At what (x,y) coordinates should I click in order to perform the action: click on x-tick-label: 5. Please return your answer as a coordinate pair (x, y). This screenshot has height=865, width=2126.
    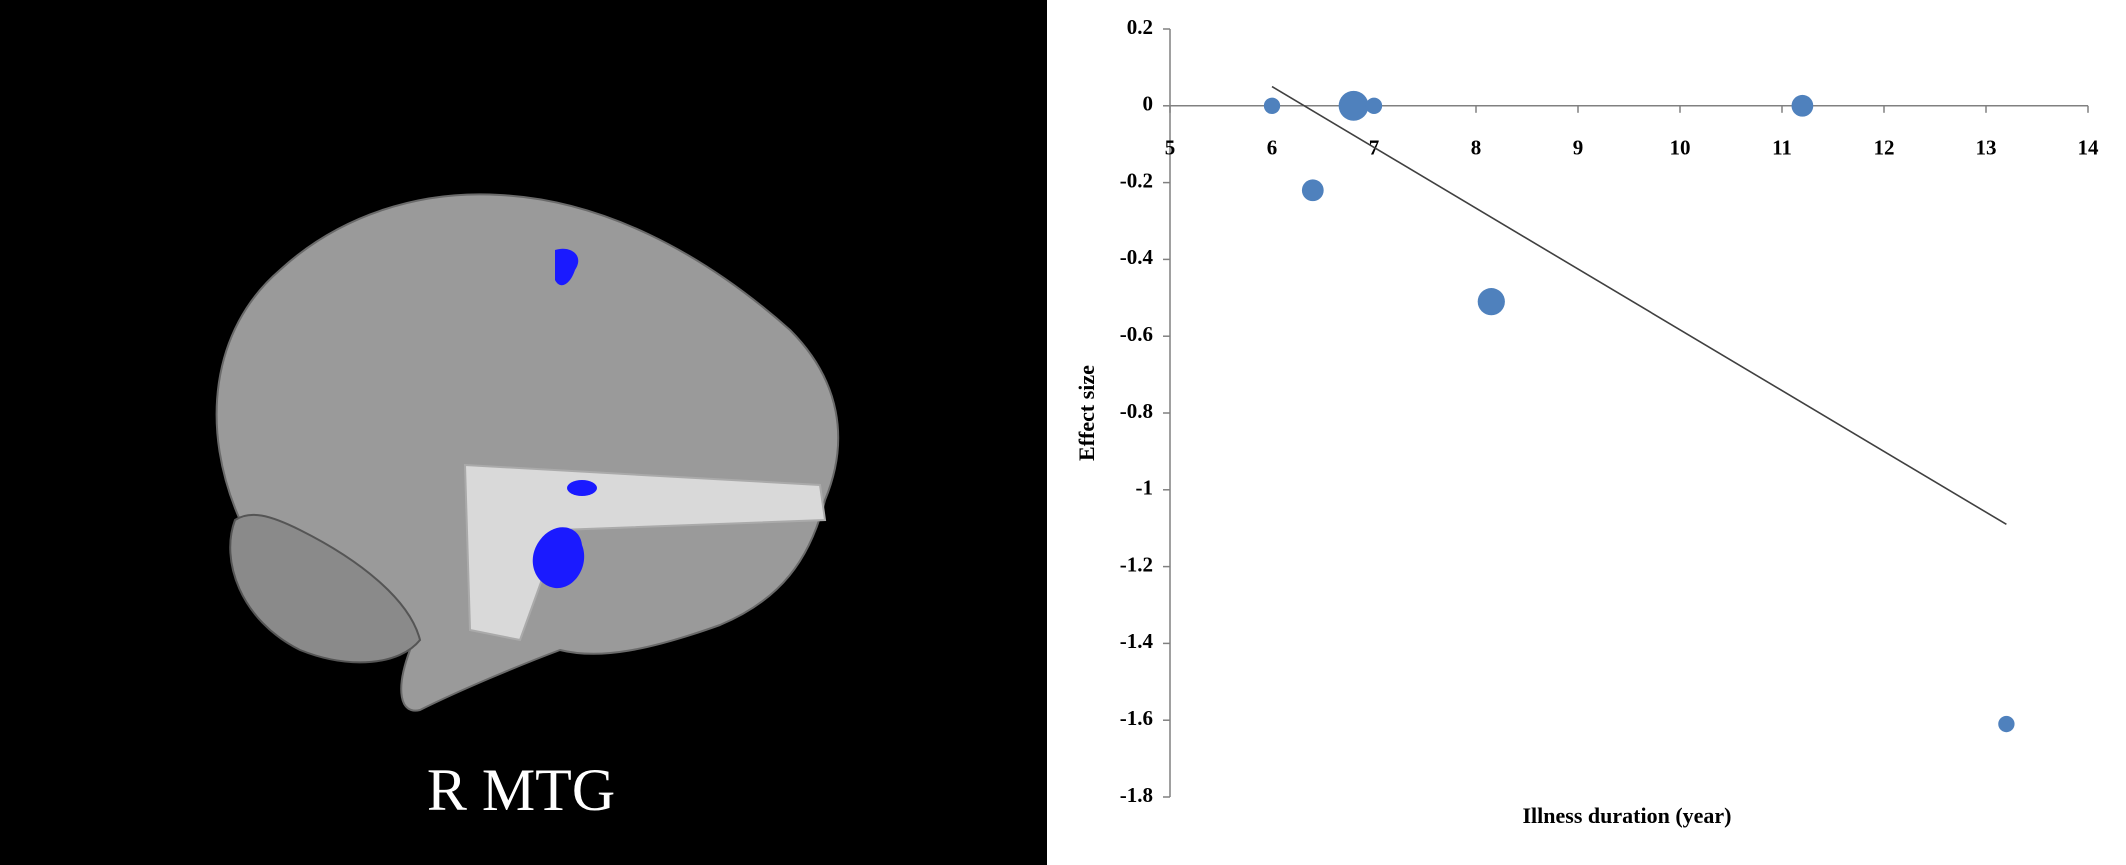
    Looking at the image, I should click on (1170, 148).